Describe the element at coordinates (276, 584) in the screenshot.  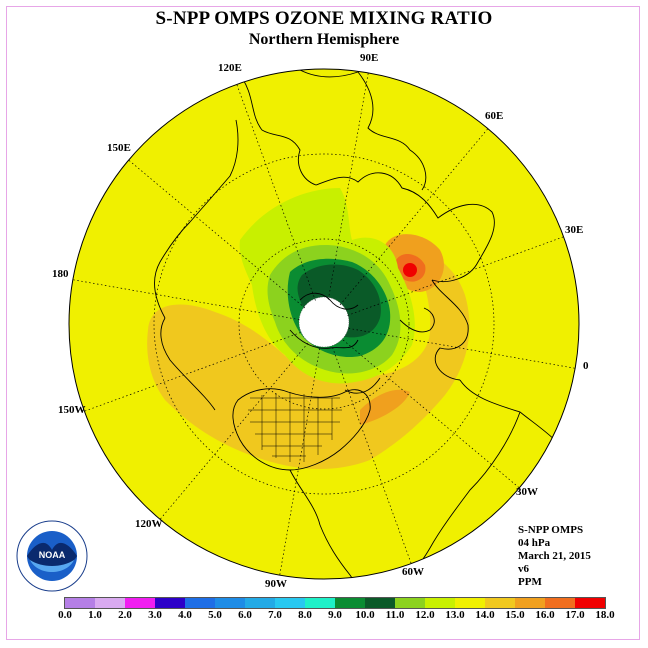
I see `lon-label-90w: 90W` at that location.